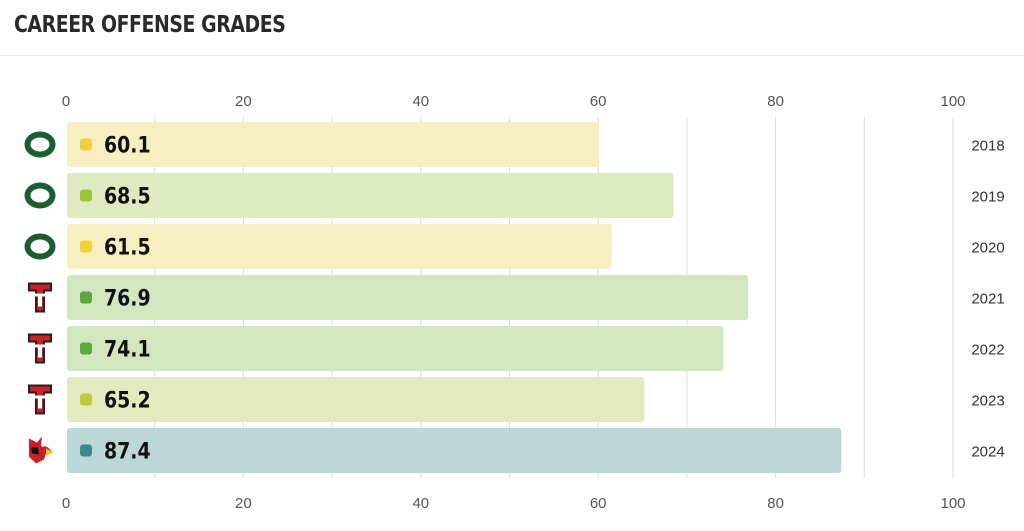 Image resolution: width=1024 pixels, height=531 pixels. Describe the element at coordinates (333, 144) in the screenshot. I see `bar-2018` at that location.